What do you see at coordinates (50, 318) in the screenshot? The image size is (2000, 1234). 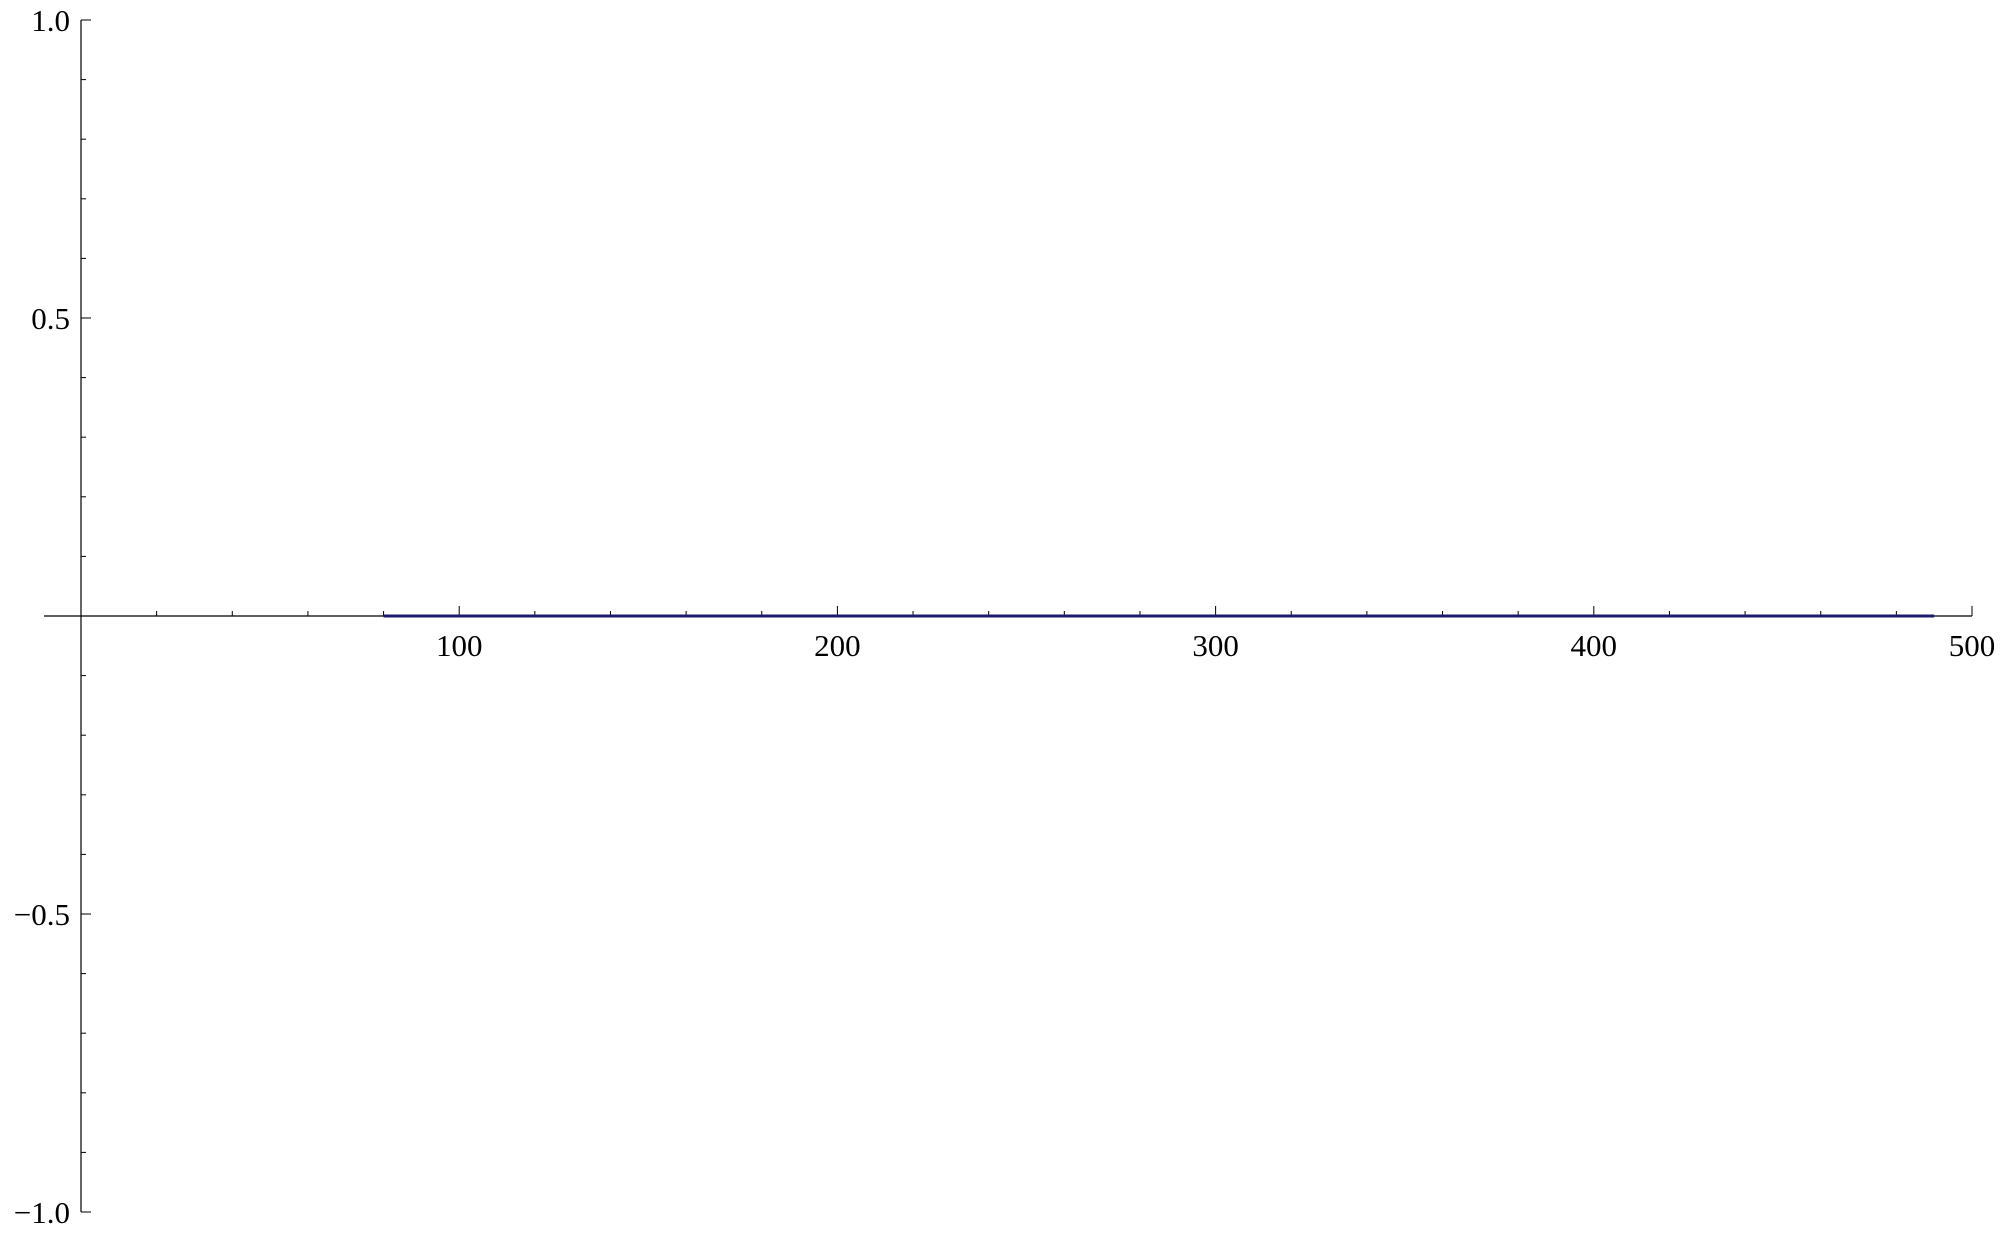 I see `y-tick-label: 0.5` at bounding box center [50, 318].